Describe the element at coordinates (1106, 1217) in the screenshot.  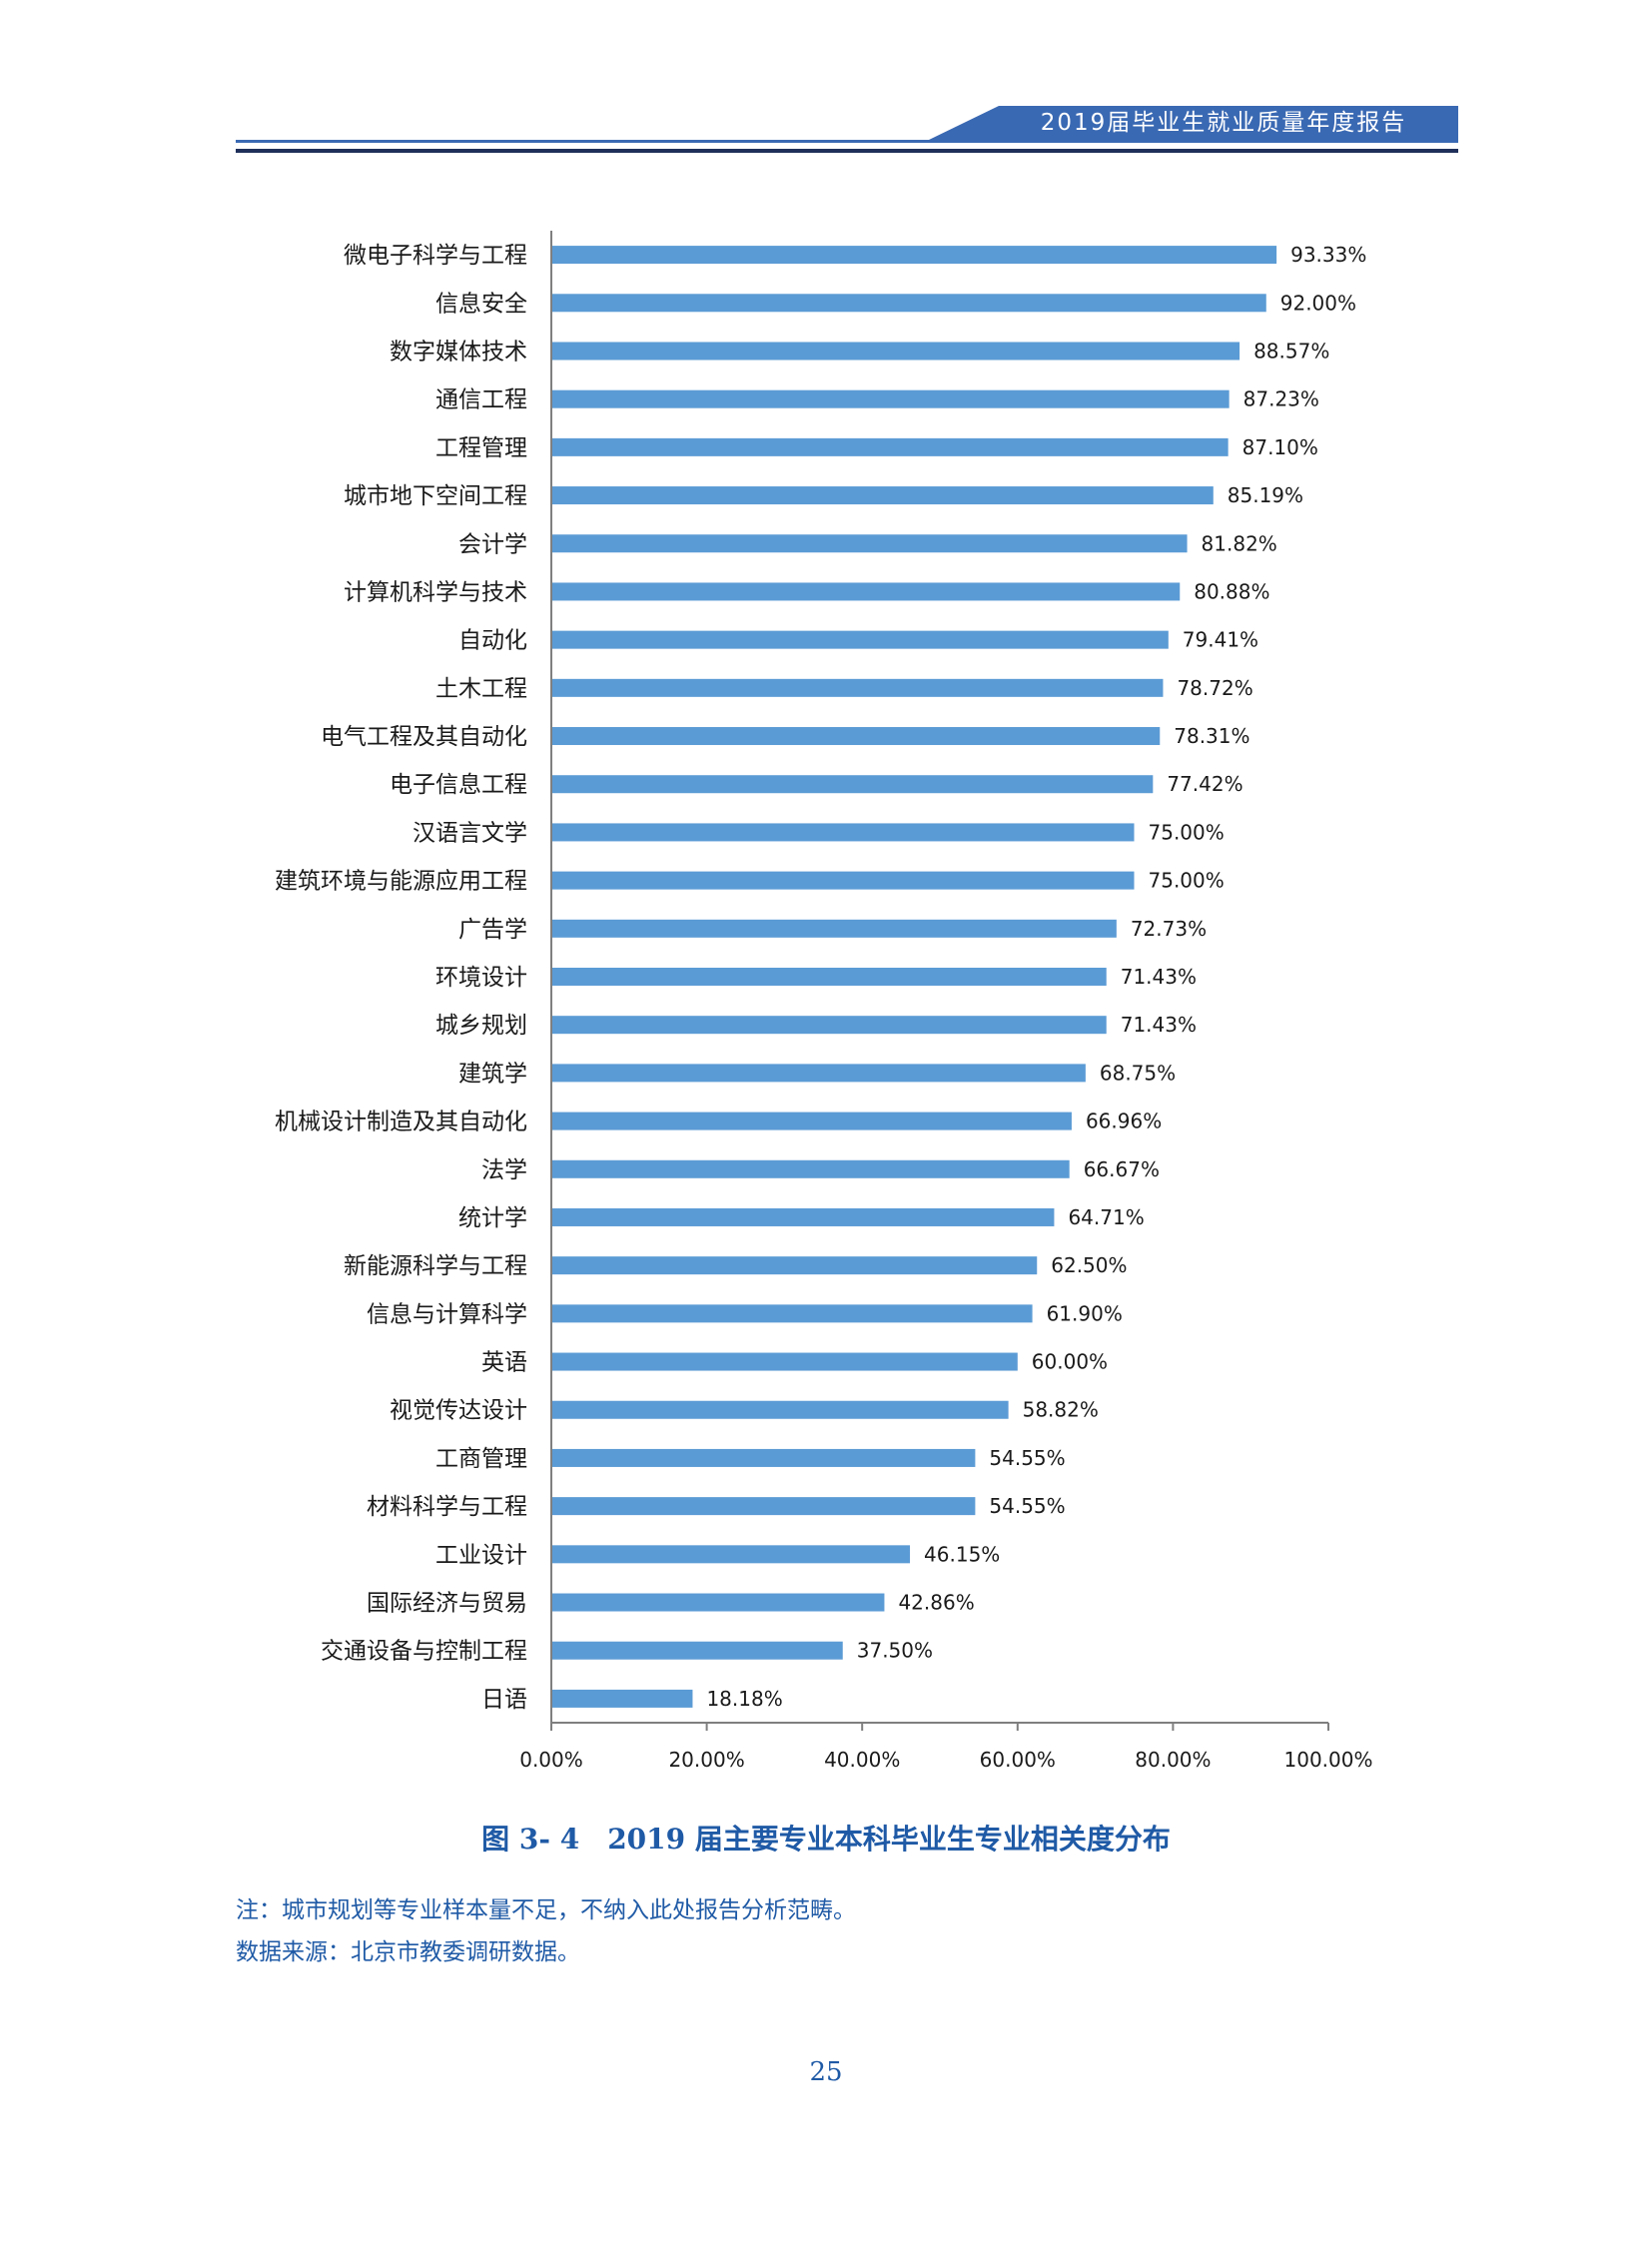
I see `data-label: 64.71%` at that location.